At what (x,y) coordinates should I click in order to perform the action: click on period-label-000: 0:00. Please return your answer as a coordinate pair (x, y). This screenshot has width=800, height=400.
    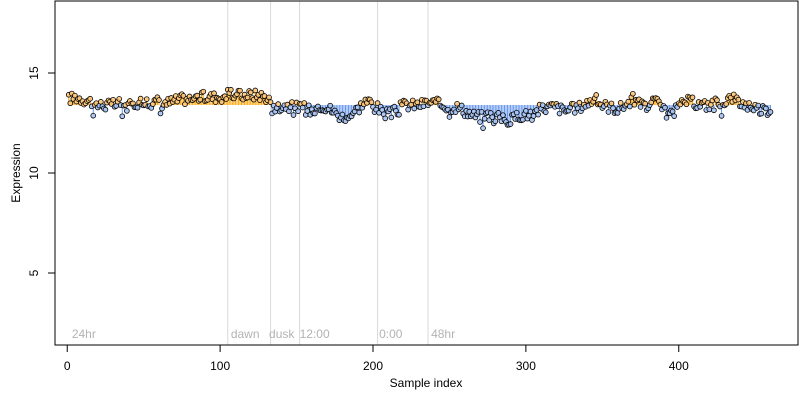
    Looking at the image, I should click on (391, 334).